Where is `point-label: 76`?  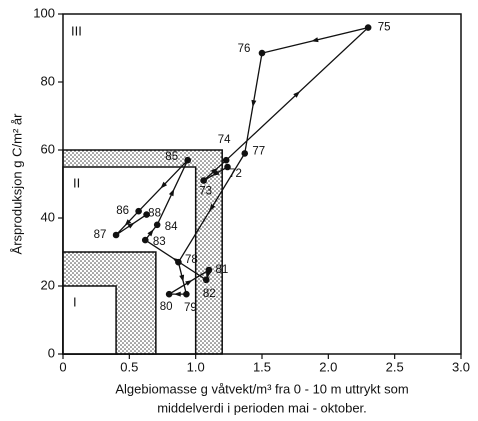
point-label: 76 is located at coordinates (244, 49).